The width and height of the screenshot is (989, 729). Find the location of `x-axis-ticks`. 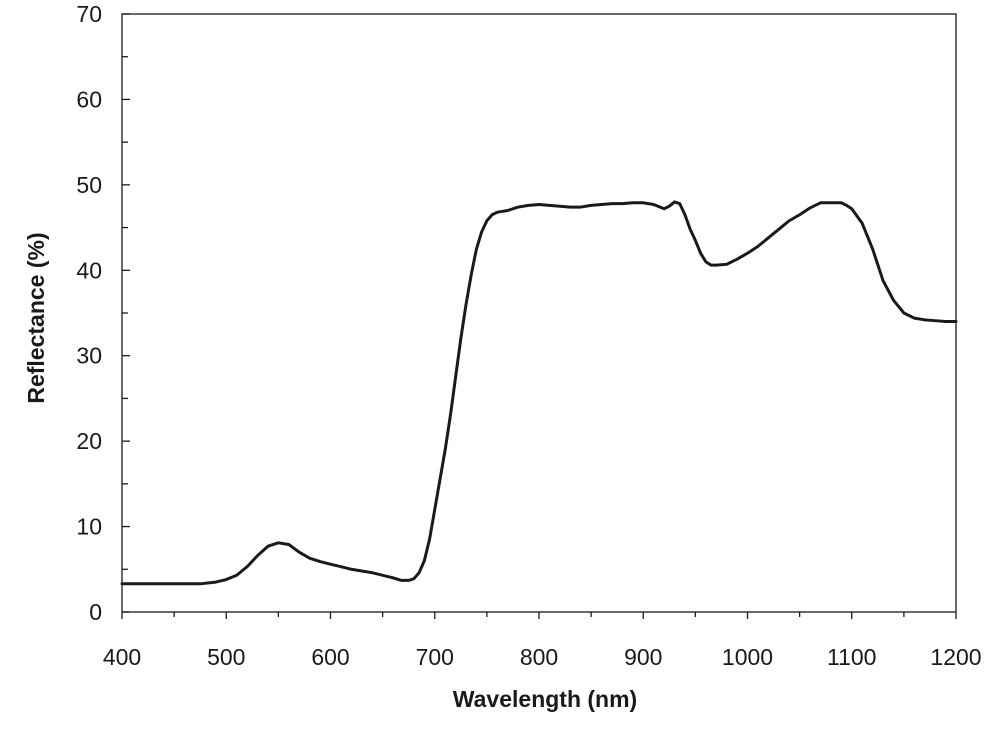

x-axis-ticks is located at coordinates (539, 615).